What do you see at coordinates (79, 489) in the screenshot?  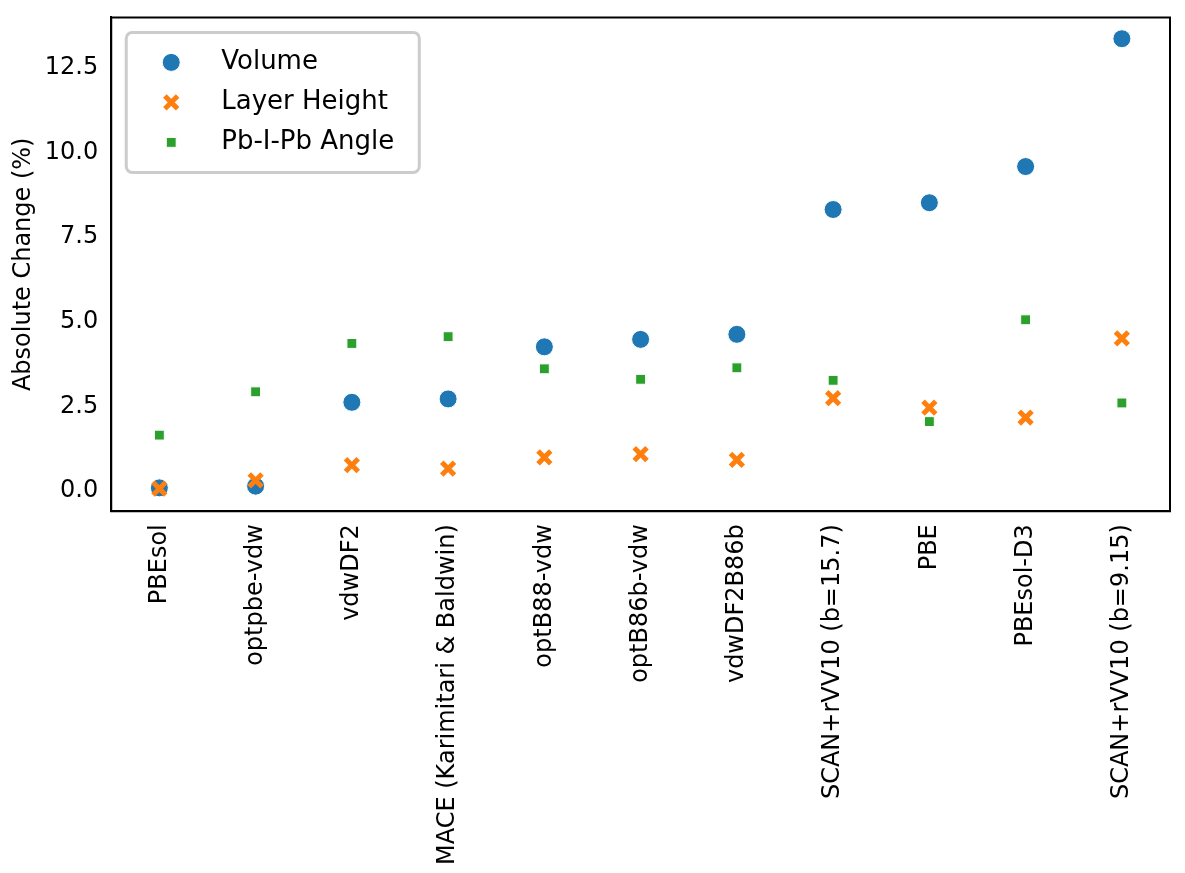 I see `y-tick-label: 0.0` at bounding box center [79, 489].